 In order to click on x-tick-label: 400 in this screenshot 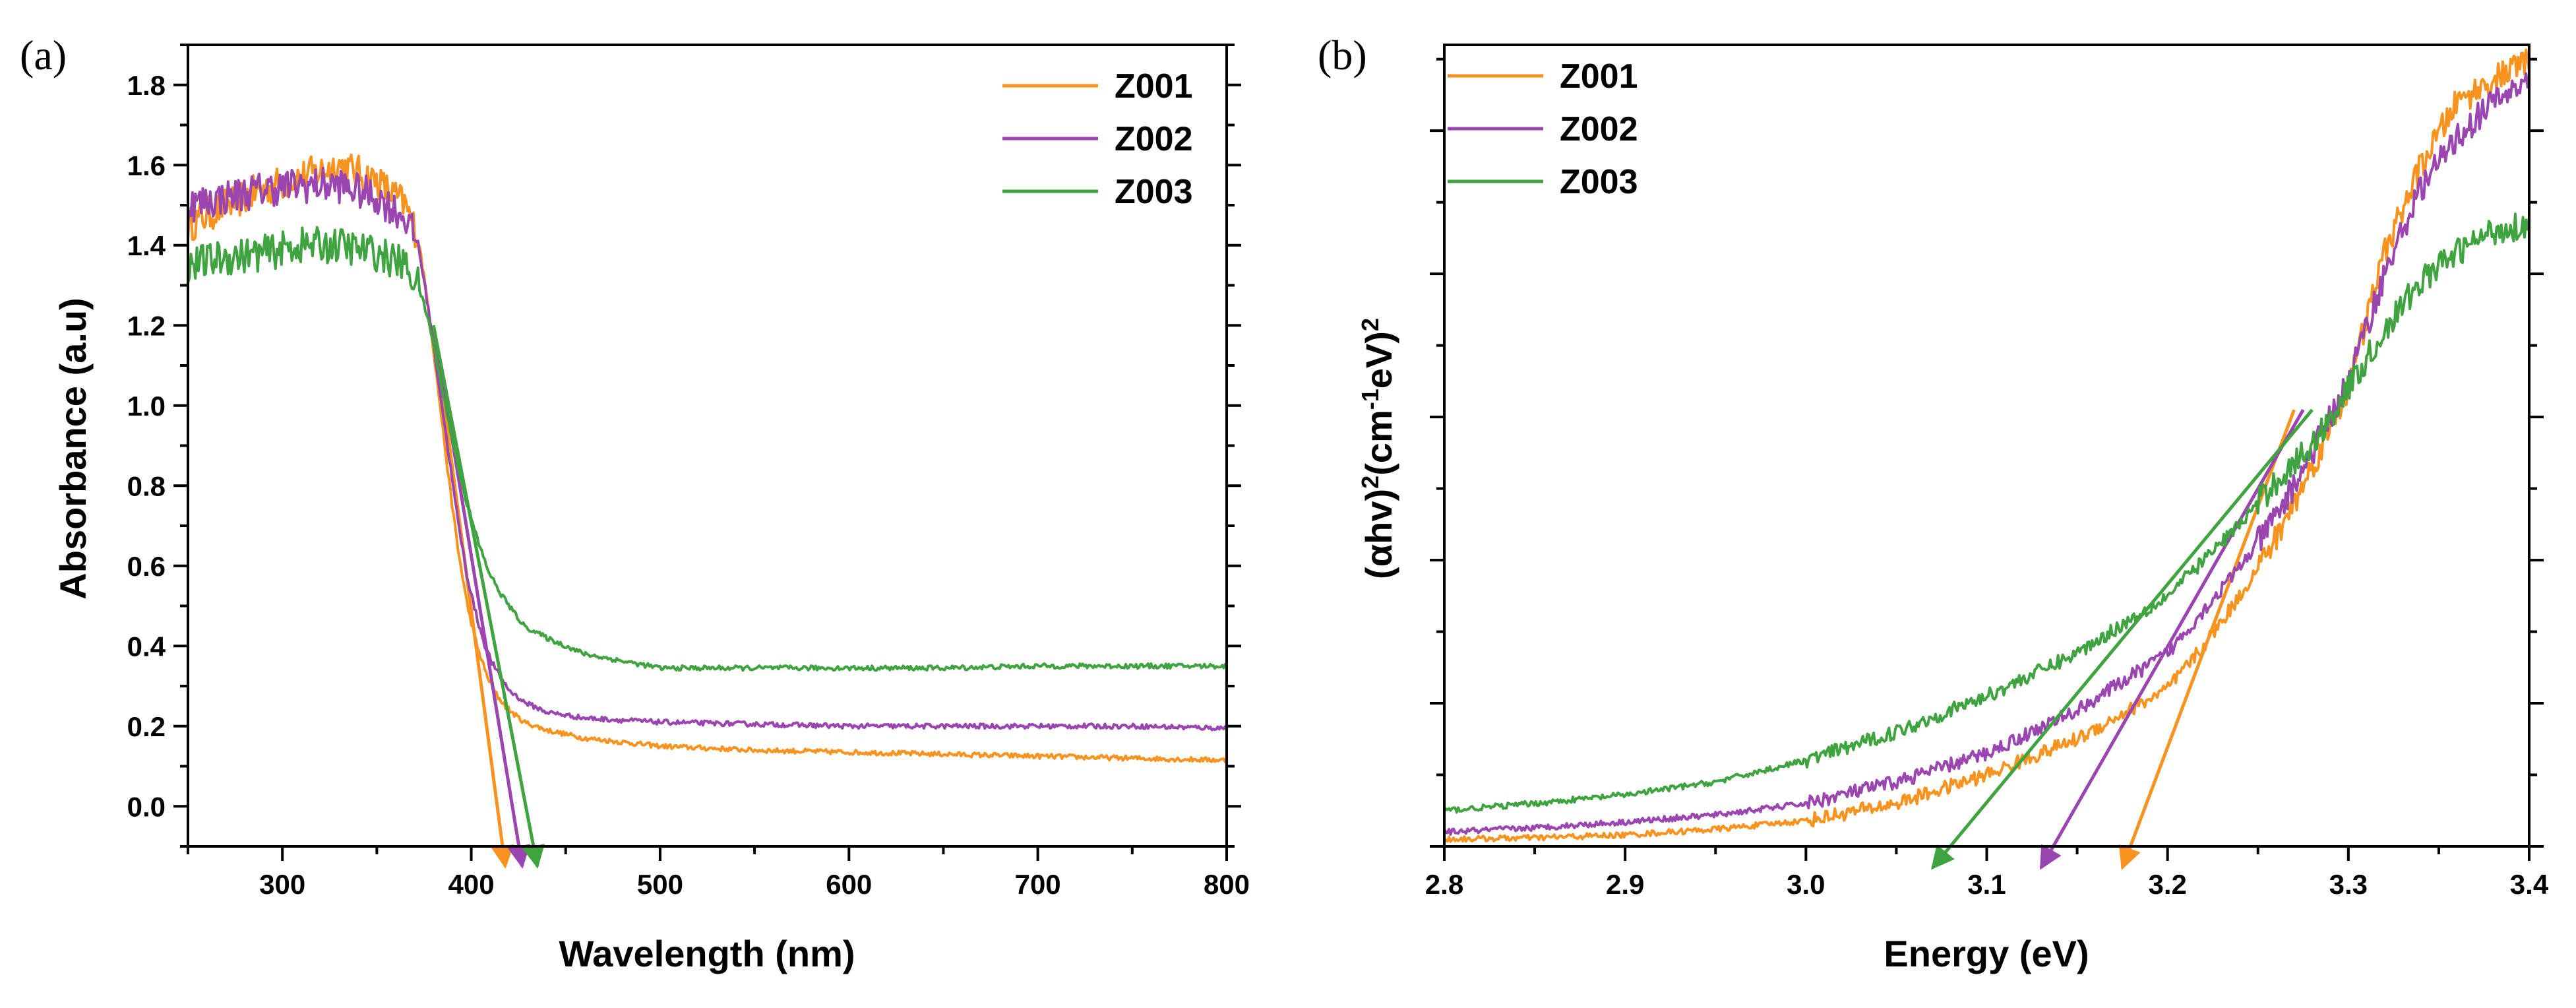, I will do `click(471, 884)`.